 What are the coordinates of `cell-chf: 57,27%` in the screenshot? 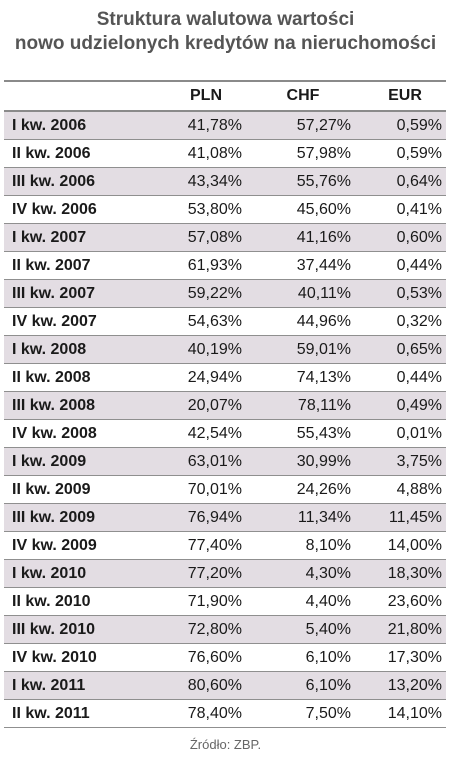 It's located at (323, 125).